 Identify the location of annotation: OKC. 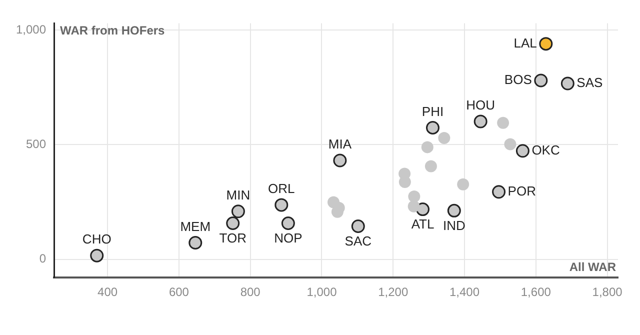
(546, 150).